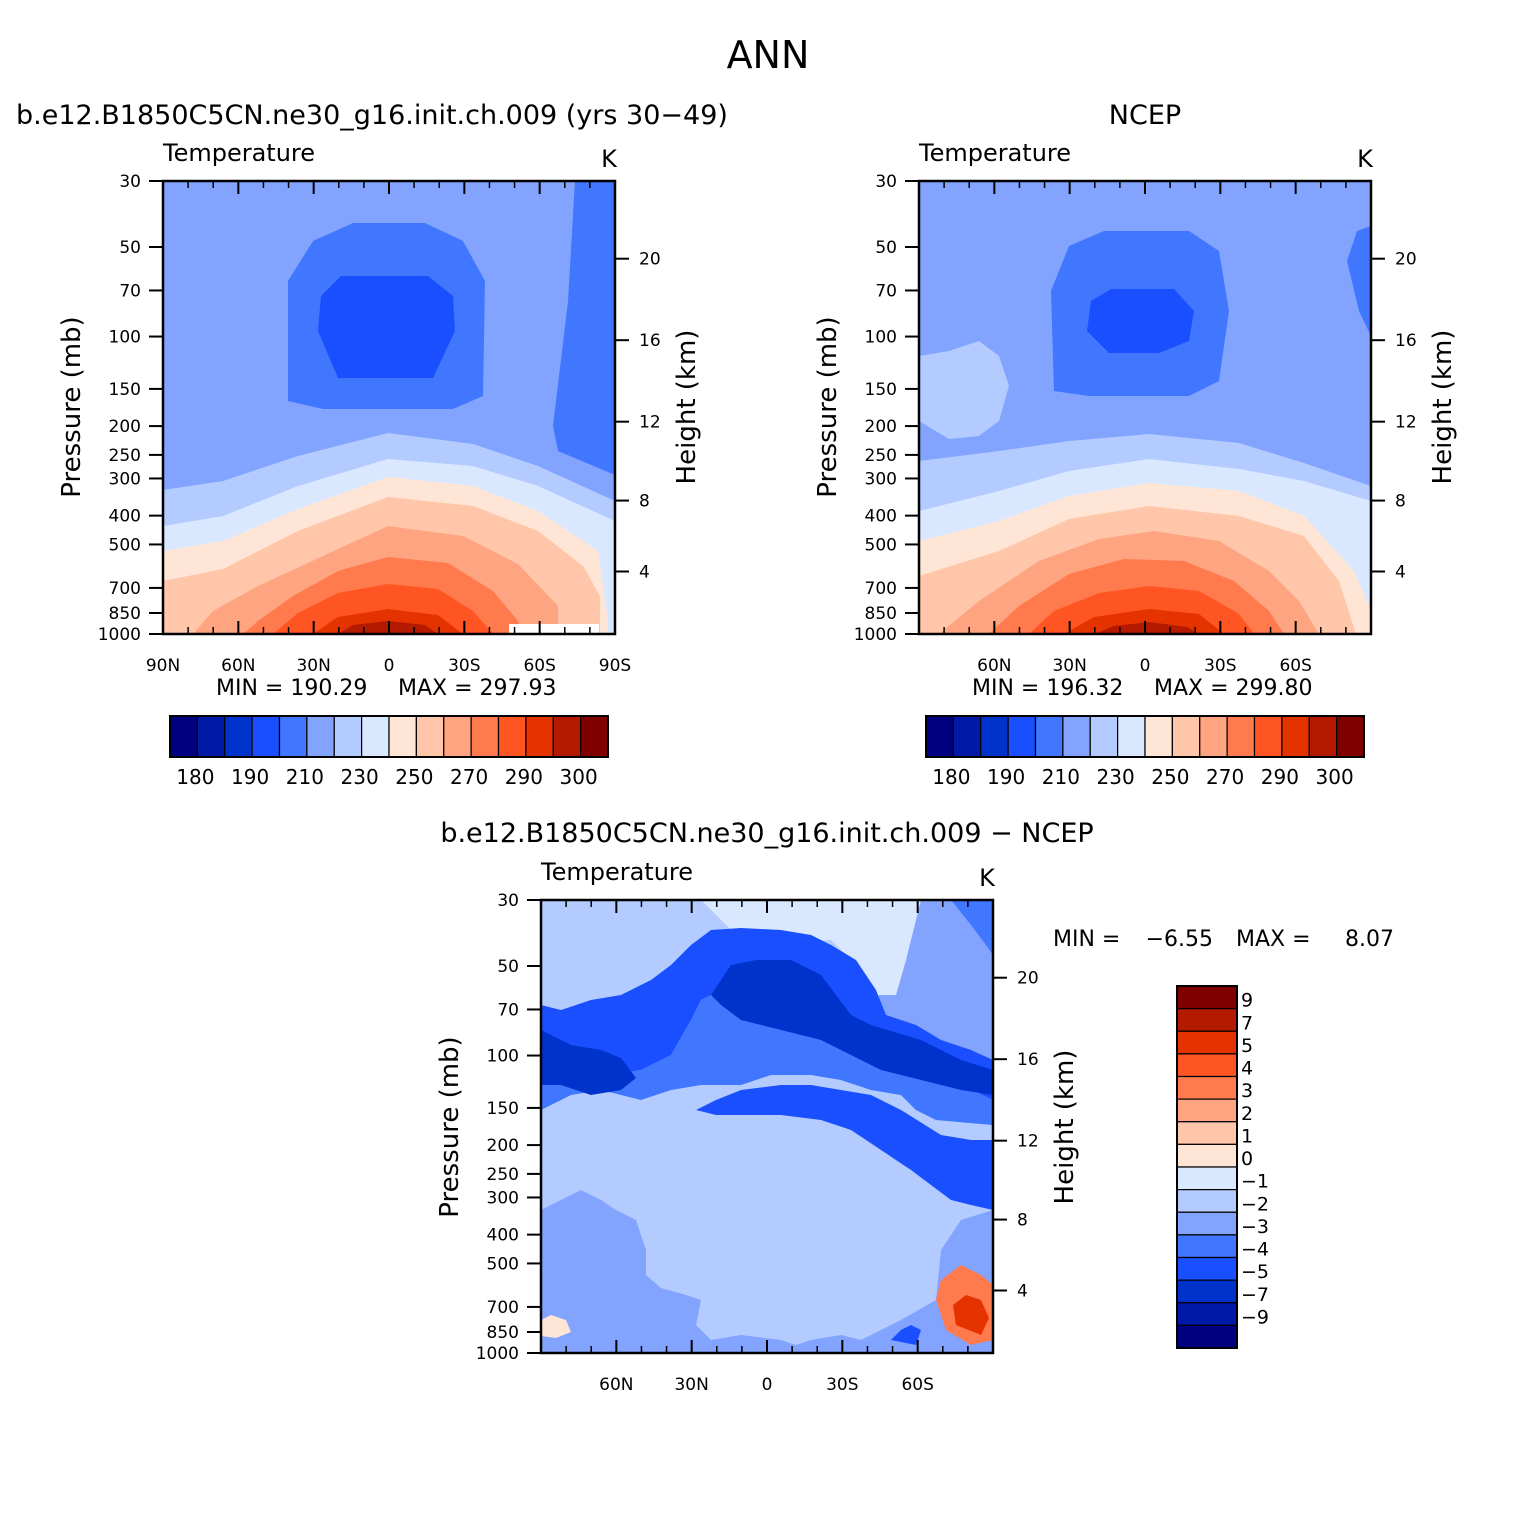 This screenshot has height=1538, width=1536. I want to click on colorbar-label: 0, so click(1247, 1159).